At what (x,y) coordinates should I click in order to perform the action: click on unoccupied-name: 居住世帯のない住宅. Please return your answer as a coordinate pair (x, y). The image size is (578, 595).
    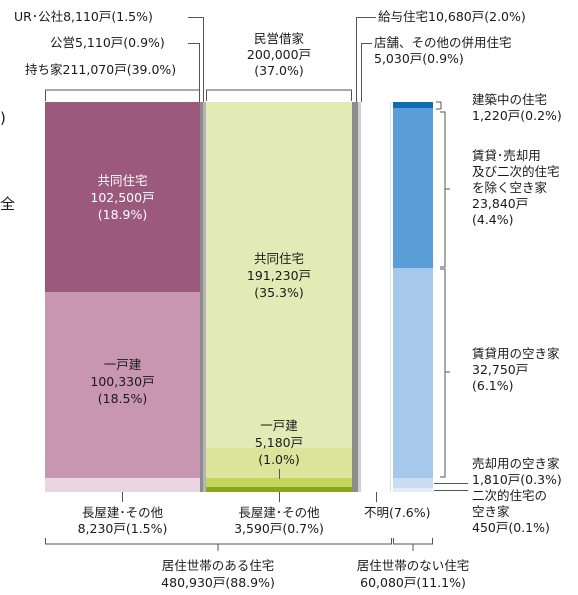
    Looking at the image, I should click on (413, 565).